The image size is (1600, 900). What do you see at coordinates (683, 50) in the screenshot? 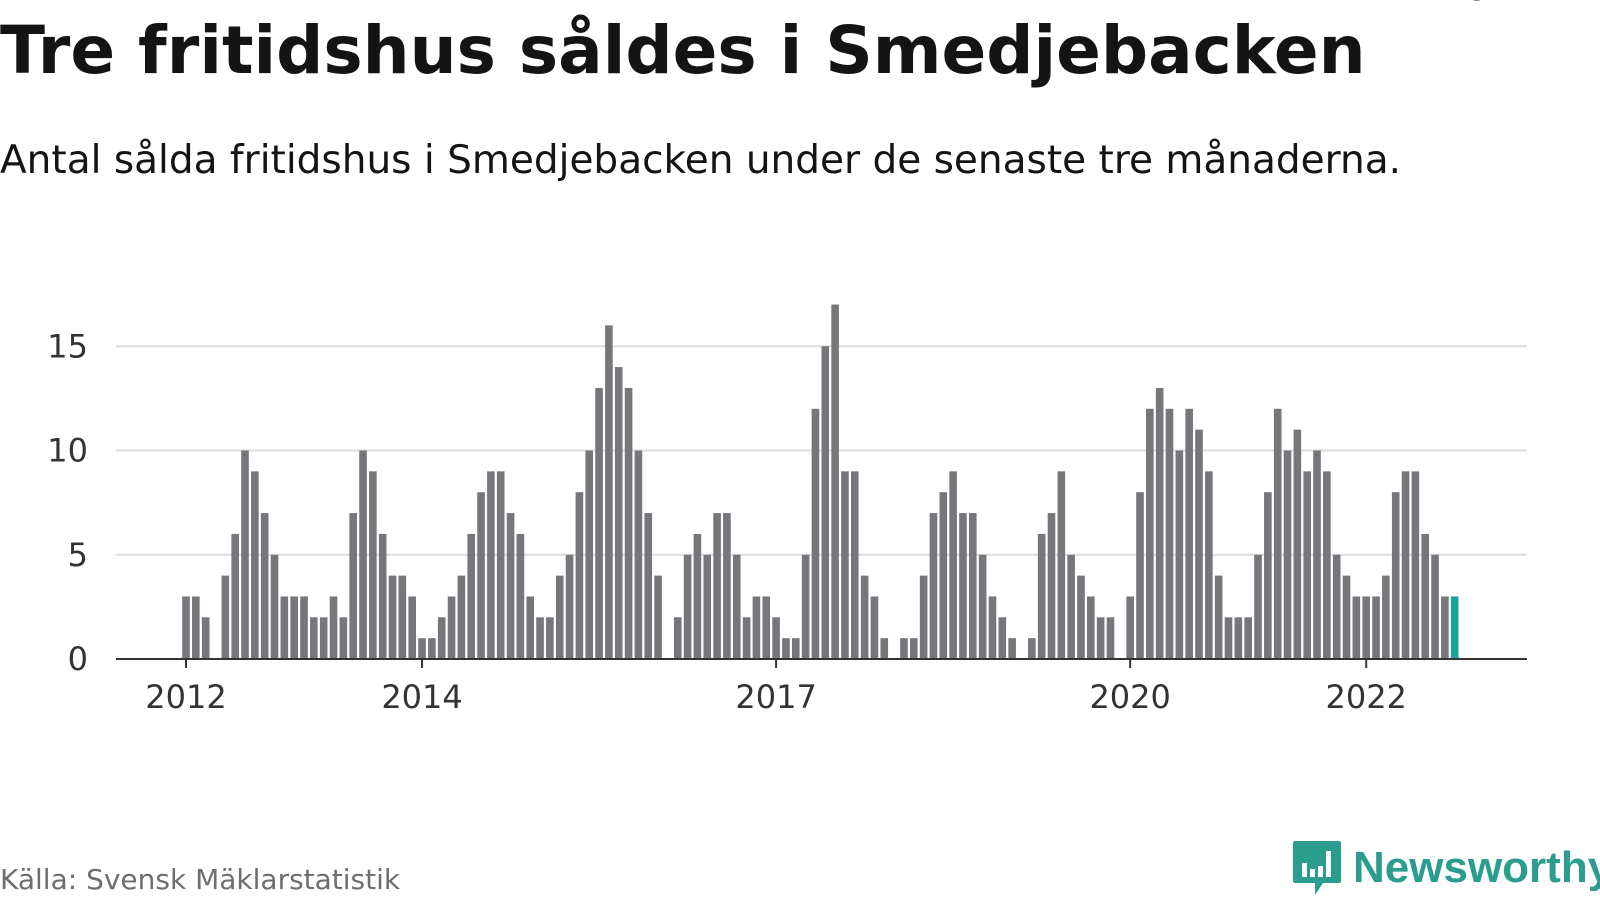
I see `chart-title: Tre fritidshus såldes i Smedjebacken` at bounding box center [683, 50].